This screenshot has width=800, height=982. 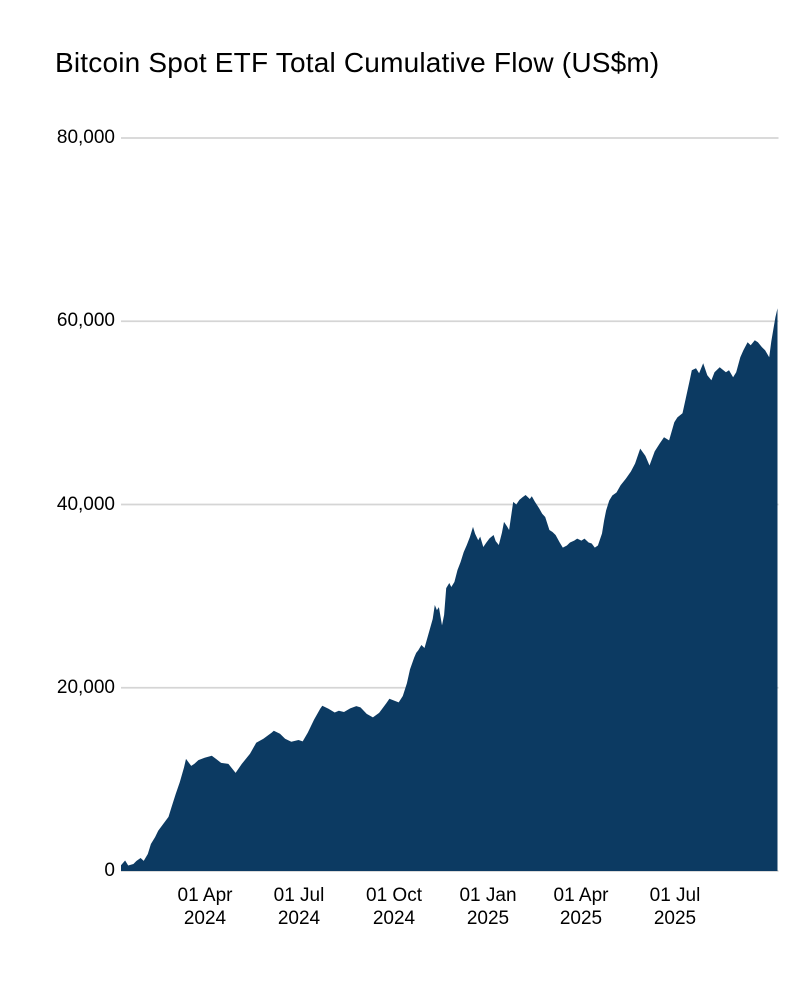 I want to click on y-tick-label: 40,000, so click(x=85, y=504).